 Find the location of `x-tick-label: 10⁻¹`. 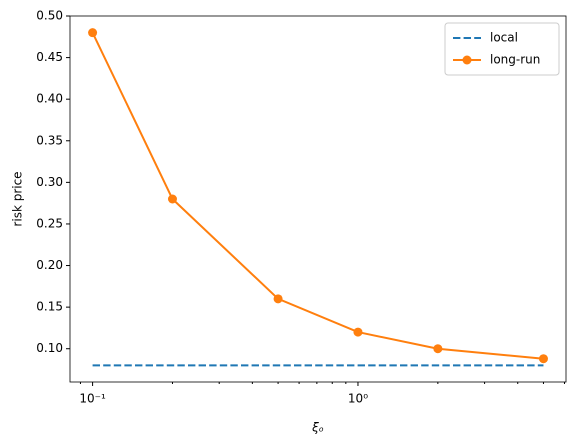

x-tick-label: 10⁻¹ is located at coordinates (92, 399).